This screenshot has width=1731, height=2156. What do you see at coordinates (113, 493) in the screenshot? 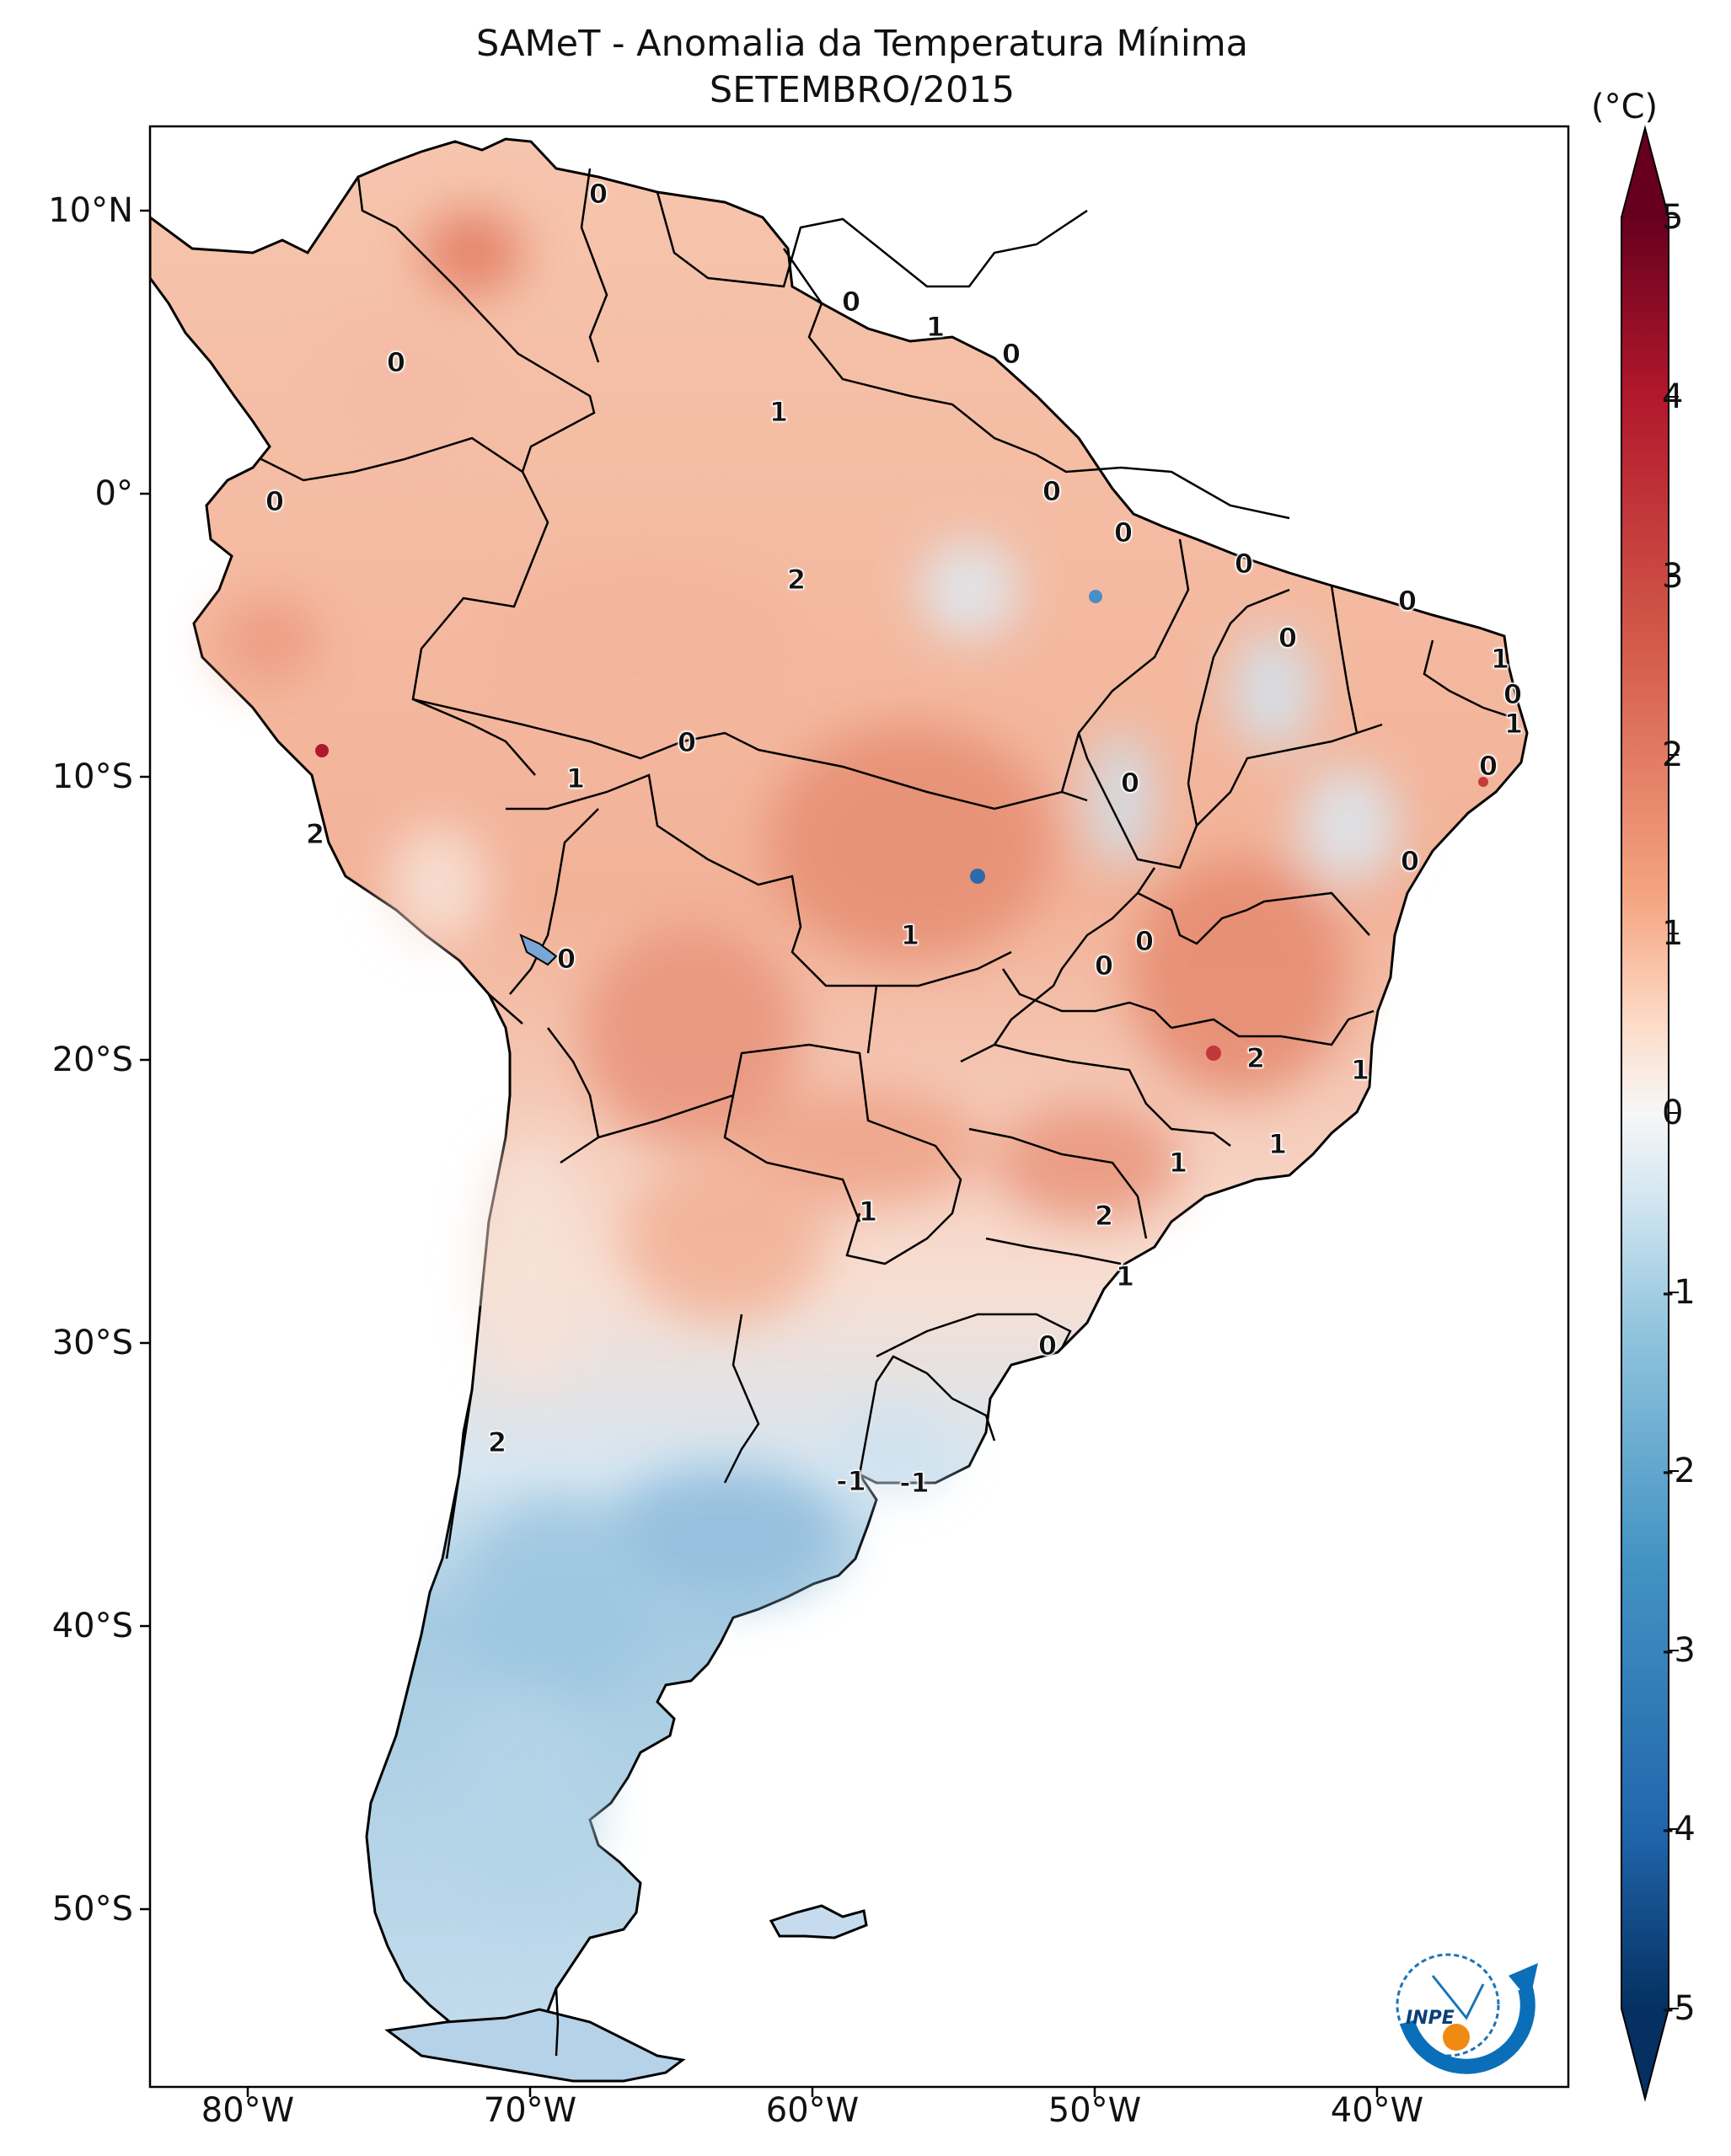
I see `lat-label: 0°` at bounding box center [113, 493].